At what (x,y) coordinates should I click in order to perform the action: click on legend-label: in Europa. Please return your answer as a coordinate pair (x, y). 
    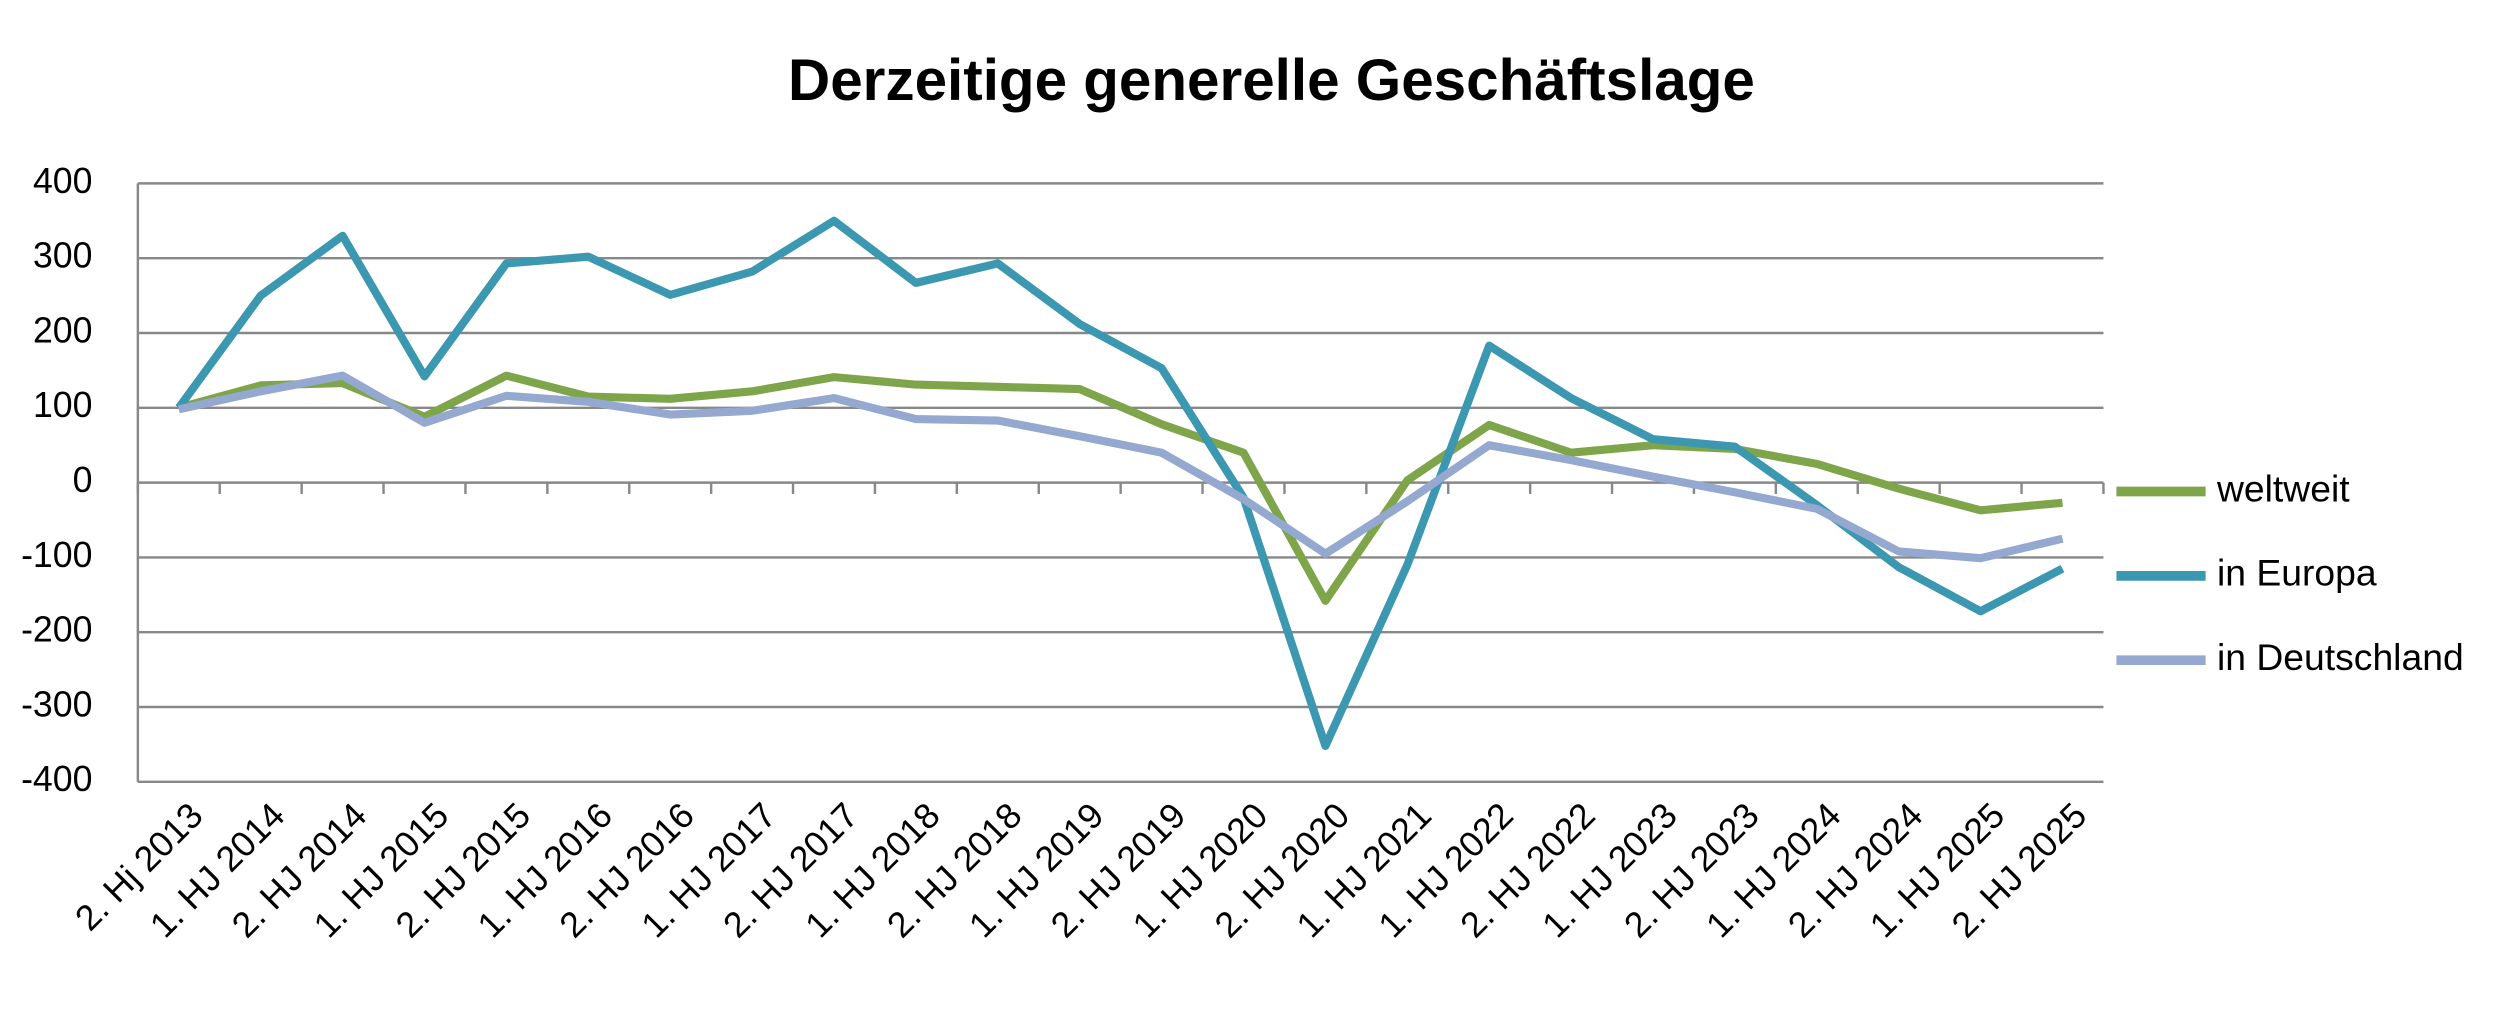
    Looking at the image, I should click on (2297, 573).